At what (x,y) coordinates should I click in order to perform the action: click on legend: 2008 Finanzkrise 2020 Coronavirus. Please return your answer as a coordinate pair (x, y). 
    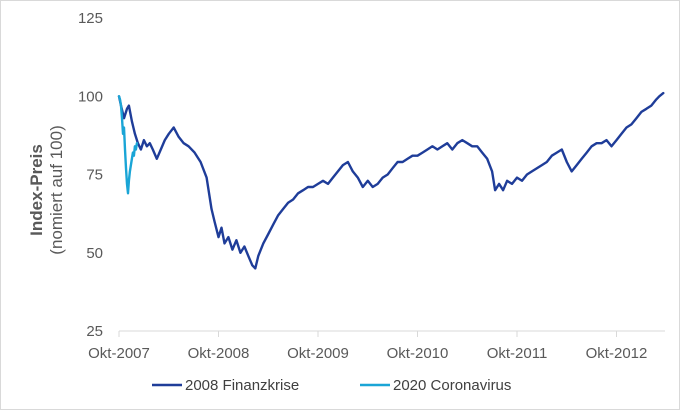
    Looking at the image, I should click on (331, 385).